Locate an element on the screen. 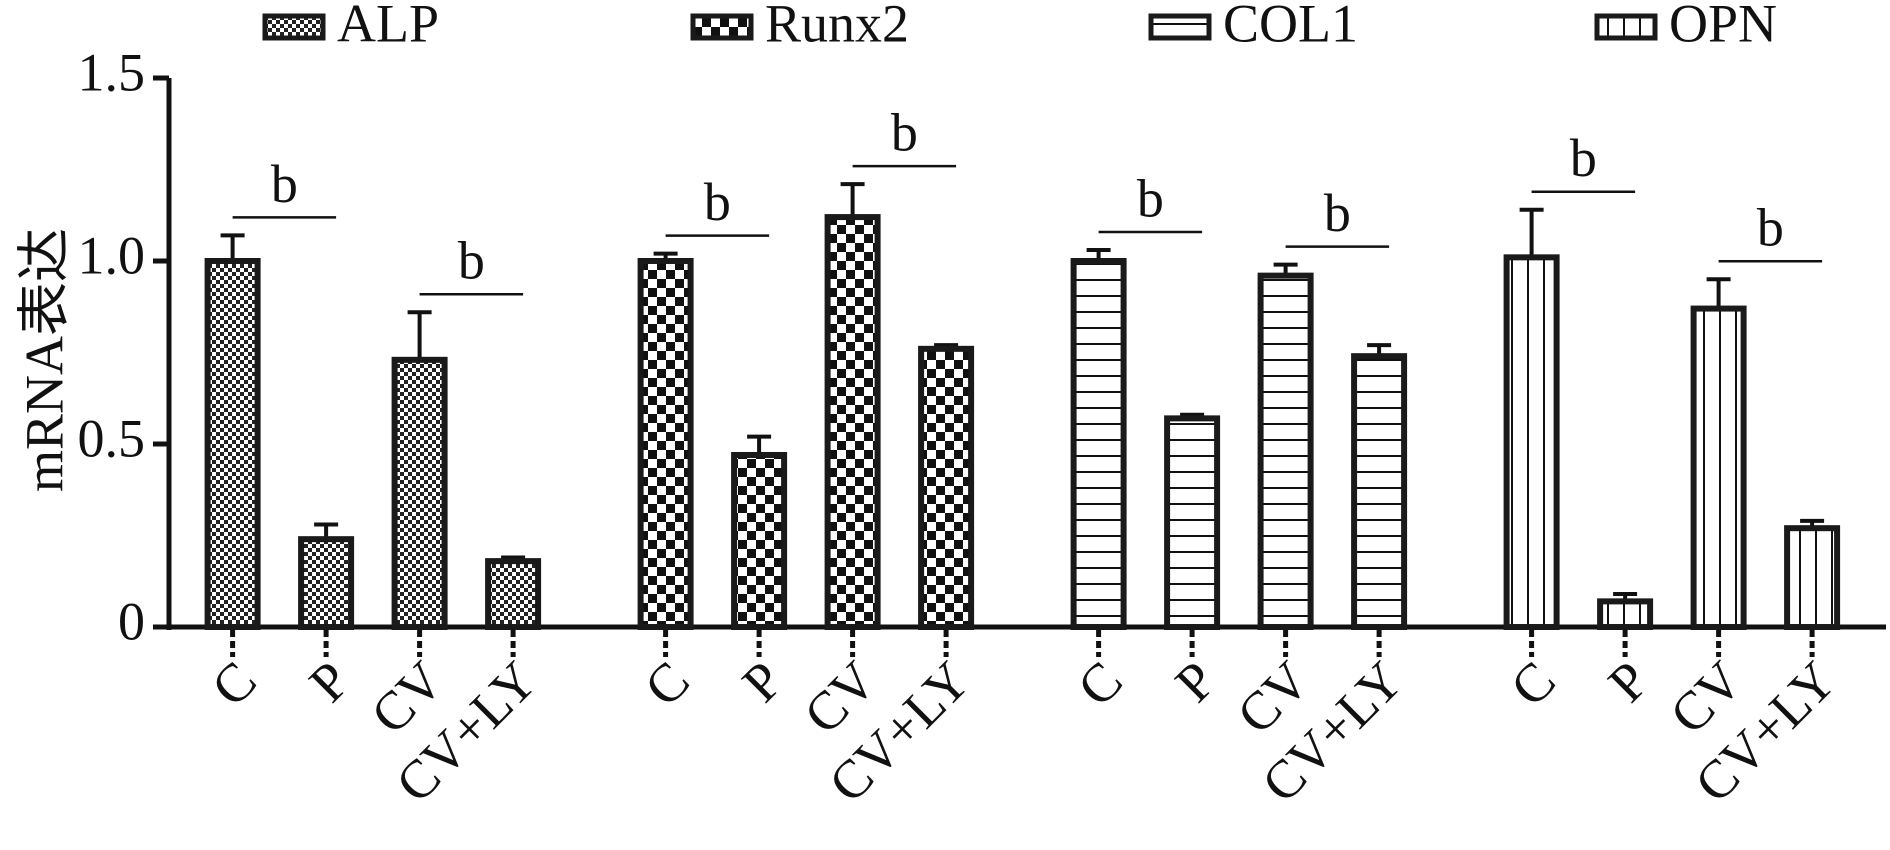 This screenshot has height=850, width=1890. y-tick-label: 1.0 is located at coordinates (112, 255).